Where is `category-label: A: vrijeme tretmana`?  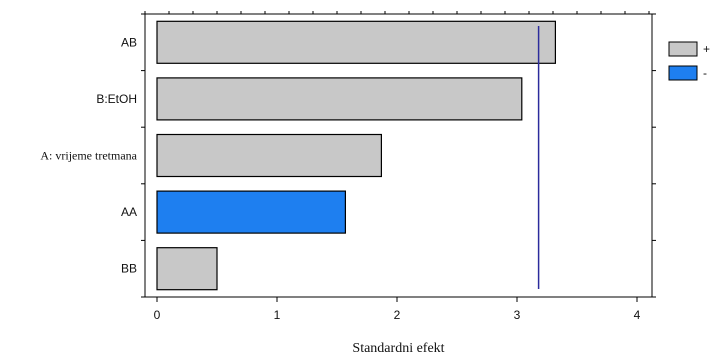 category-label: A: vrijeme tretmana is located at coordinates (88, 156).